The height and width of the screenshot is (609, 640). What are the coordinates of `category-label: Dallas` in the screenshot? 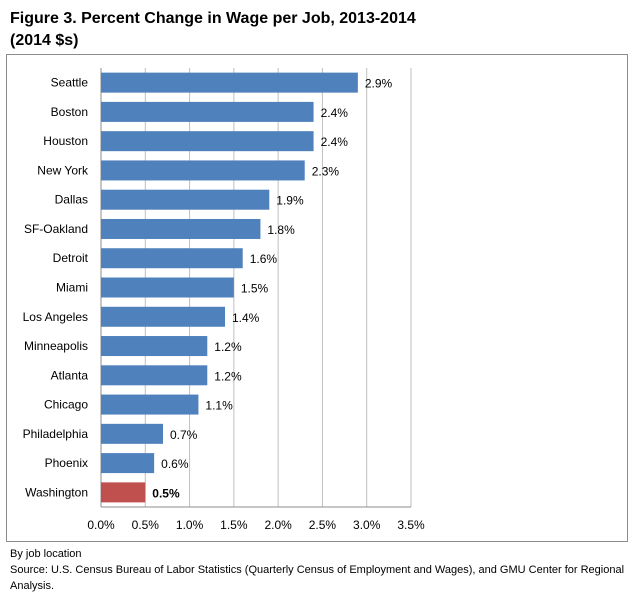 It's located at (71, 200).